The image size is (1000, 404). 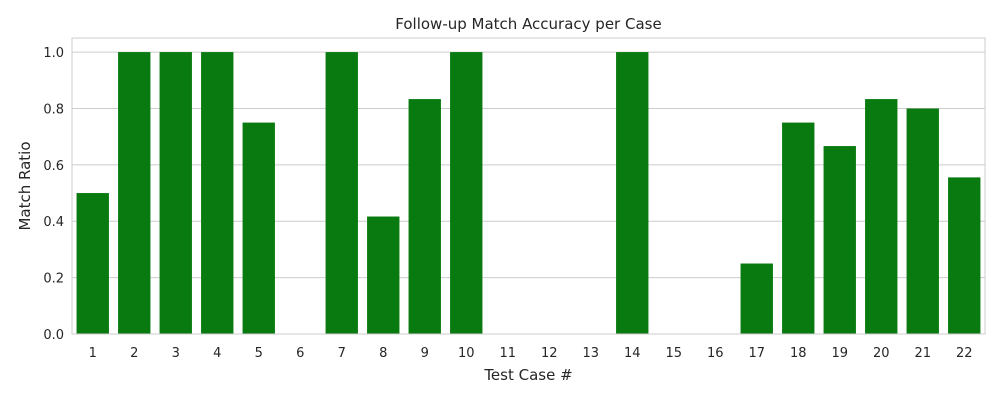 What do you see at coordinates (964, 353) in the screenshot?
I see `x-tick-label: 22` at bounding box center [964, 353].